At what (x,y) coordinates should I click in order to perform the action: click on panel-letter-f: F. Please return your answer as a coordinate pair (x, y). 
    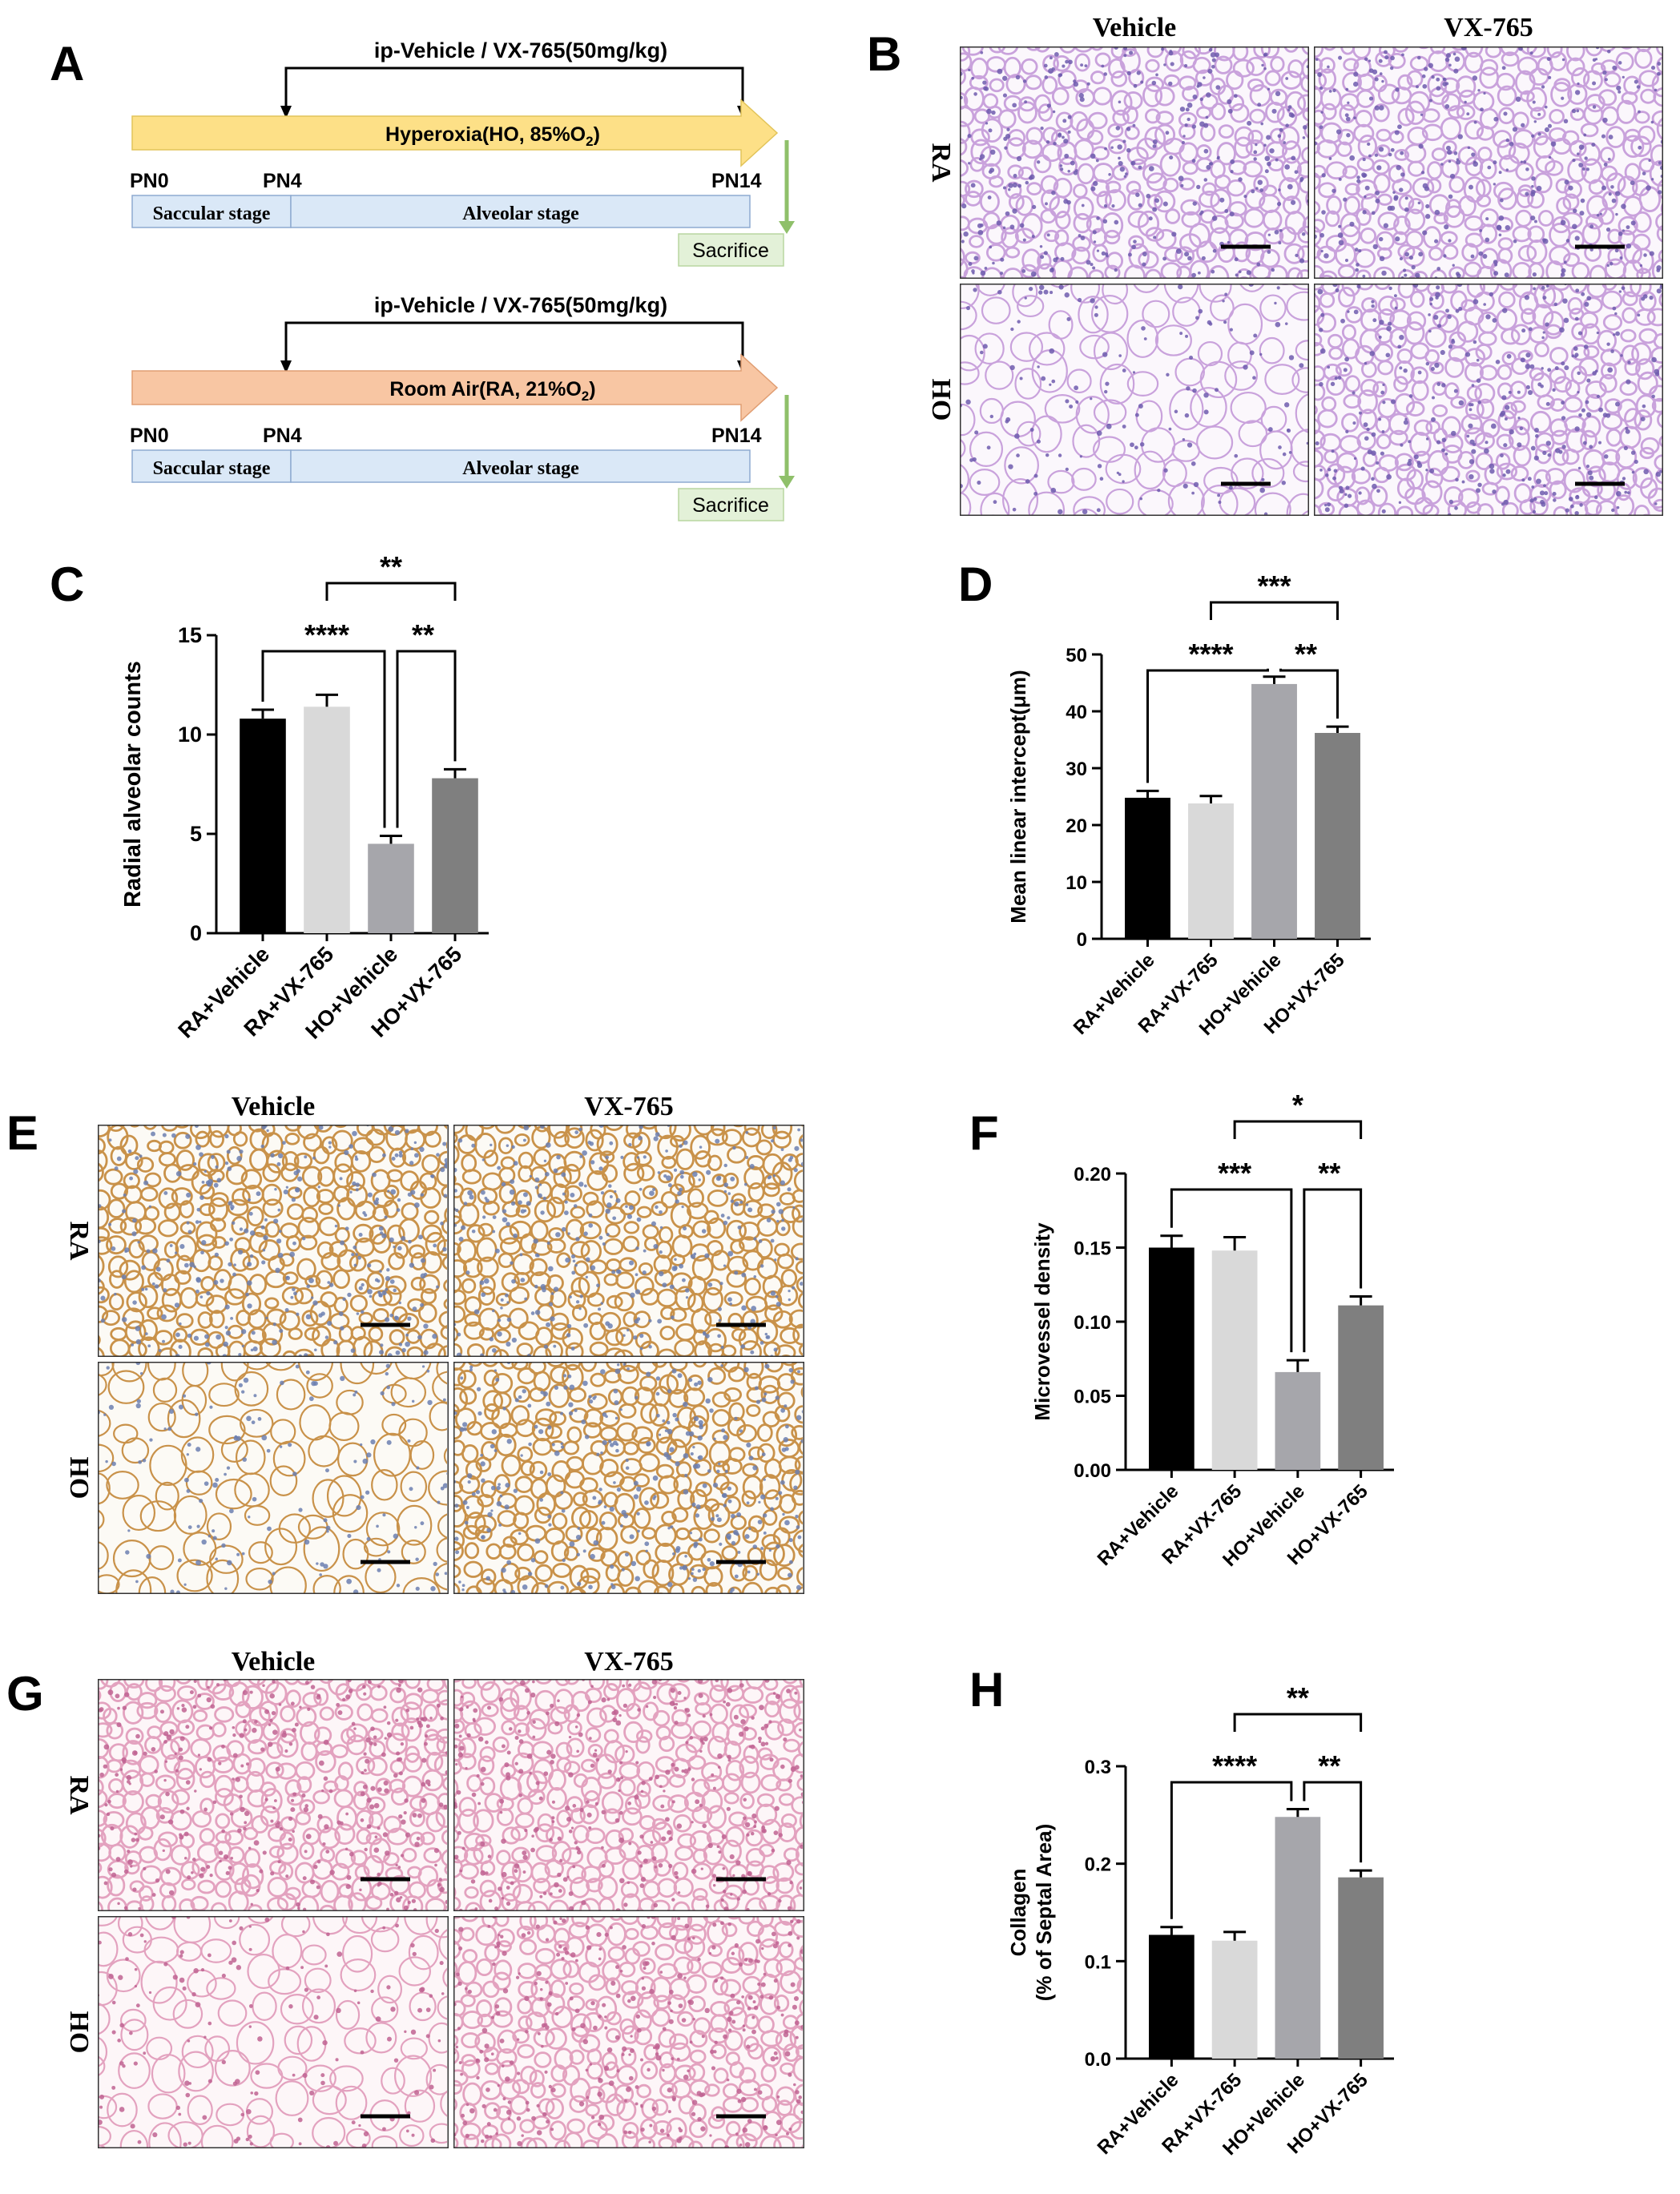
    Looking at the image, I should click on (984, 1133).